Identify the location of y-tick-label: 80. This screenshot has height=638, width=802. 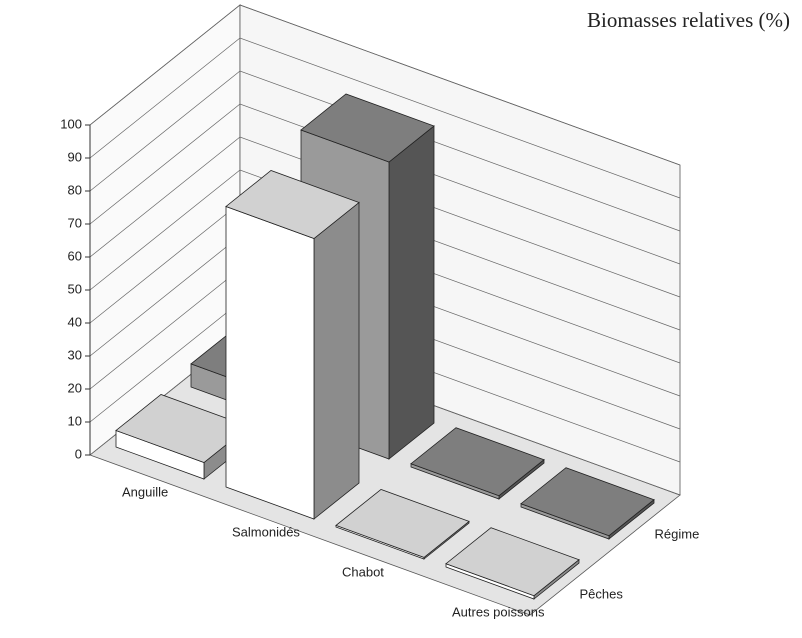
(75, 189).